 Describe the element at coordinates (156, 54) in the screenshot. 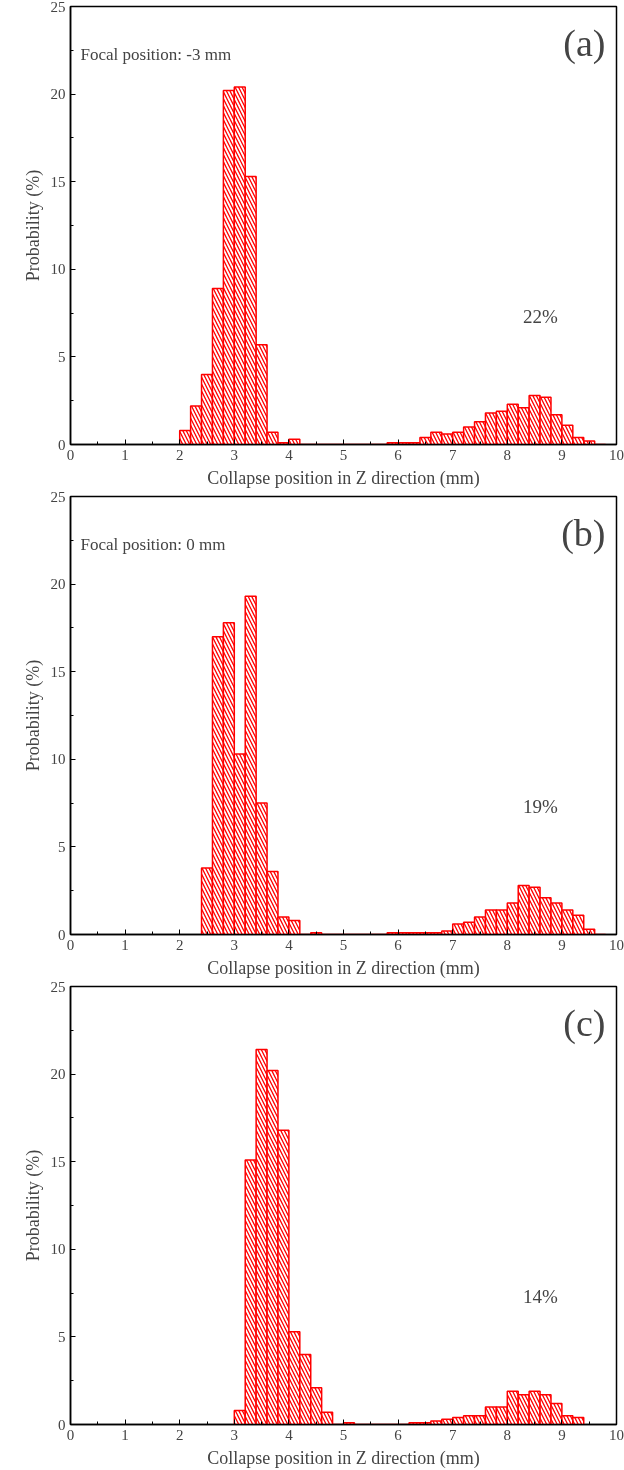

I see `text: Focal position: -3 mm` at that location.